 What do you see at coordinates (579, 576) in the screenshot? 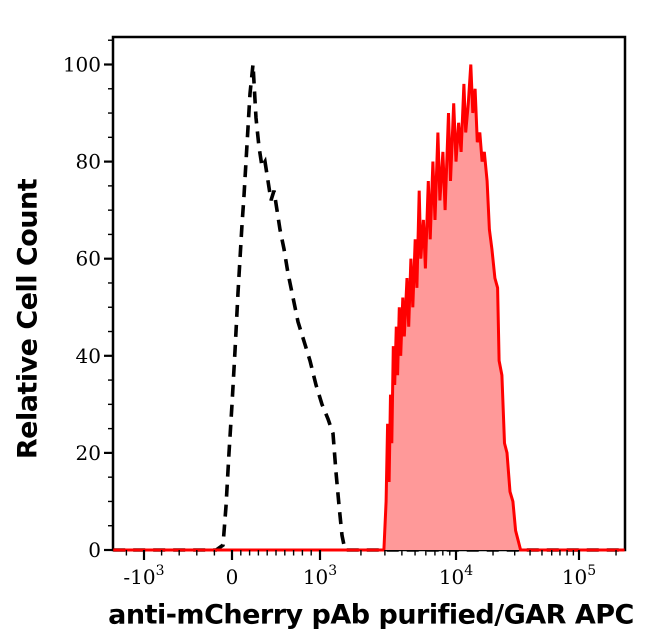
I see `x-axis-tick-label: 10⁵` at bounding box center [579, 576].